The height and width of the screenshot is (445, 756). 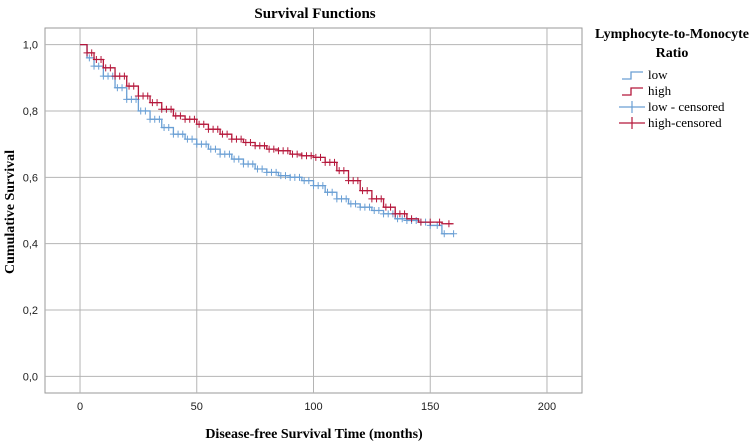 I want to click on y-tick-label: 0,4, so click(x=30, y=245).